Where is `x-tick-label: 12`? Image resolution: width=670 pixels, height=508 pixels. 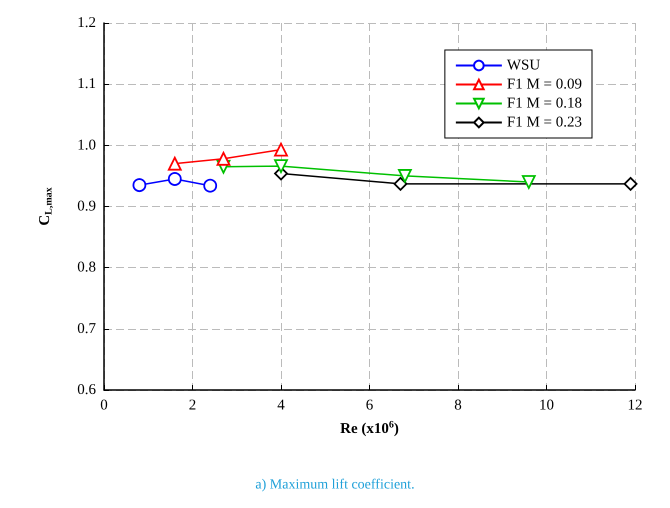 x-tick-label: 12 is located at coordinates (635, 406).